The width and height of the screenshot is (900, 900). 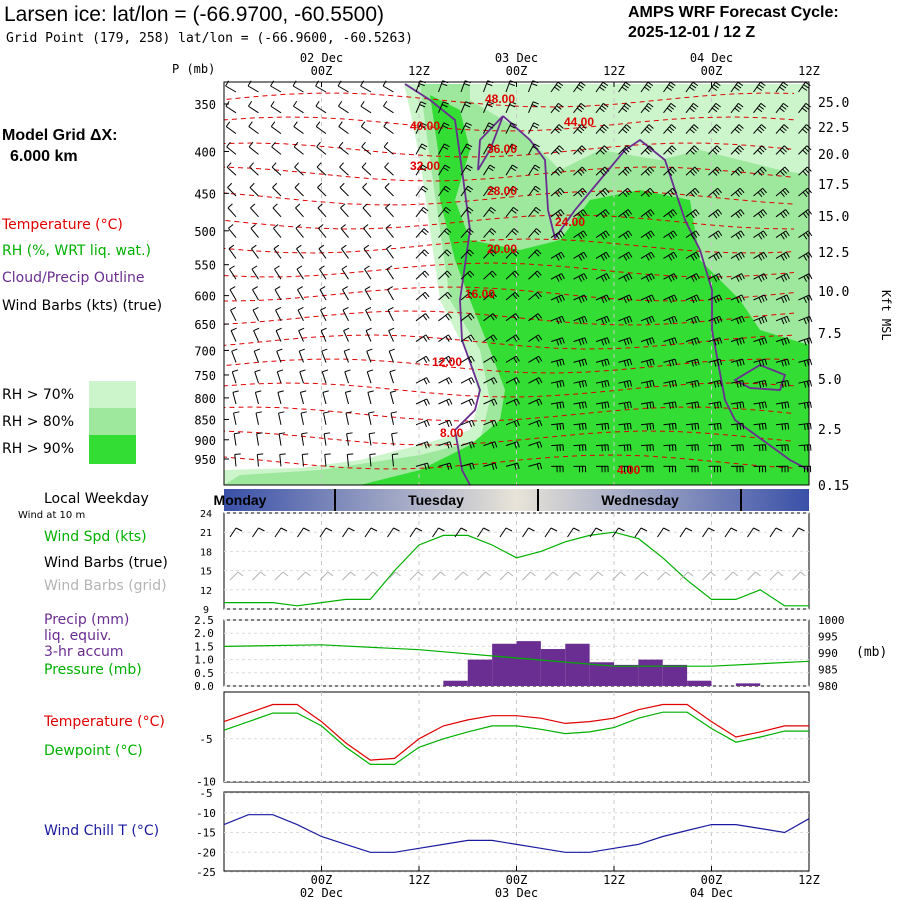 I want to click on bottom-date-label: 03 Dec, so click(x=516, y=893).